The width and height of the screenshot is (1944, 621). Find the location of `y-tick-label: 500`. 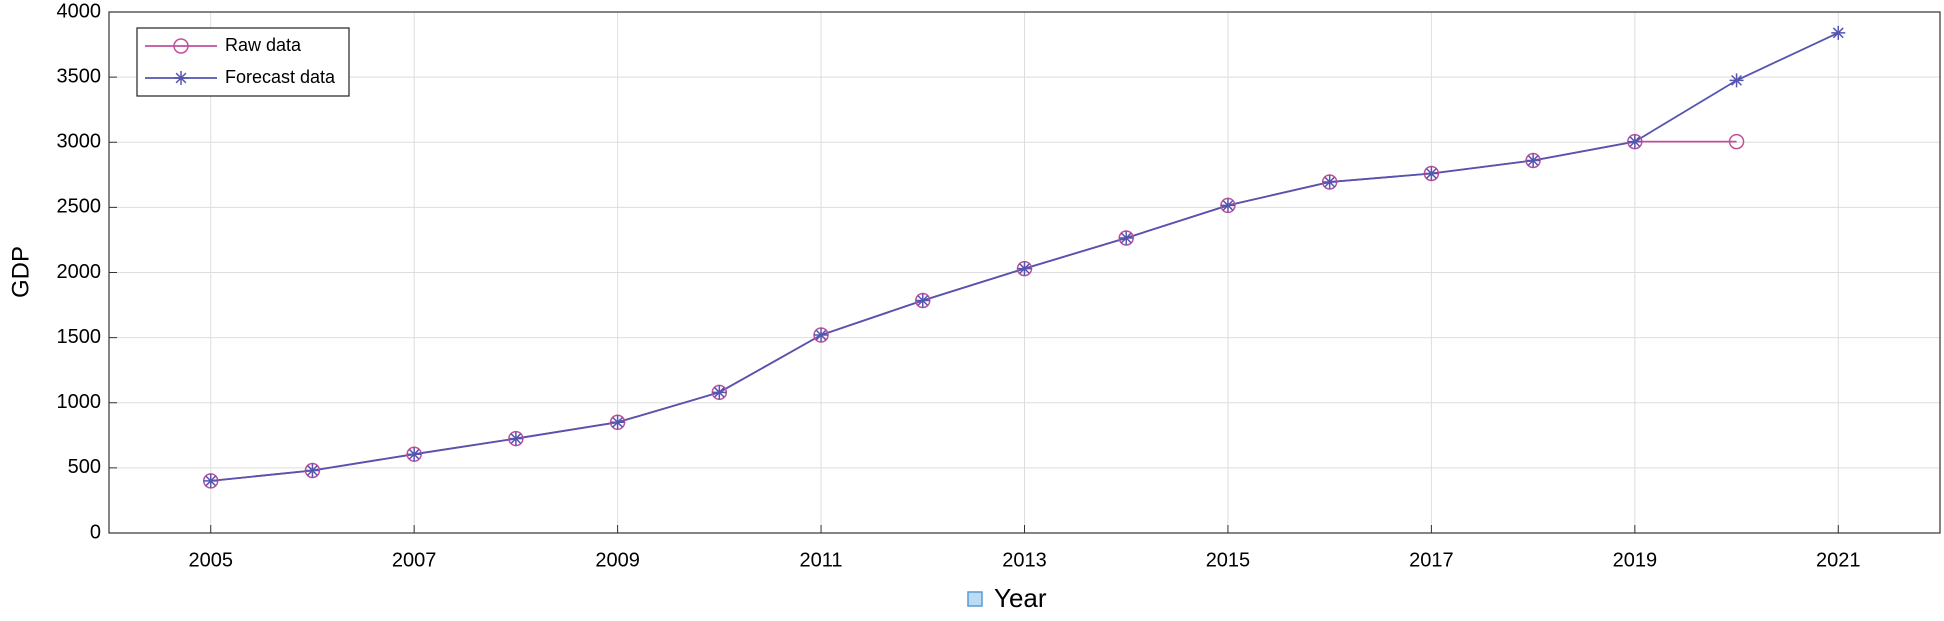

y-tick-label: 500 is located at coordinates (84, 467).